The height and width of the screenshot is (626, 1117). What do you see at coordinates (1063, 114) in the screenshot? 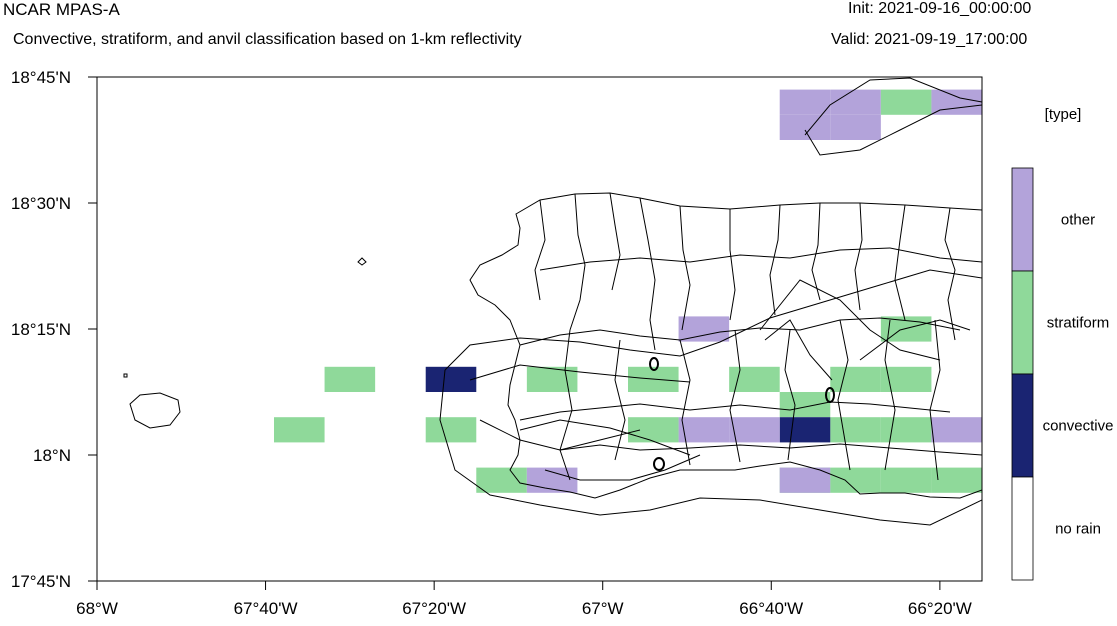
I see `legend-title: [type]` at bounding box center [1063, 114].